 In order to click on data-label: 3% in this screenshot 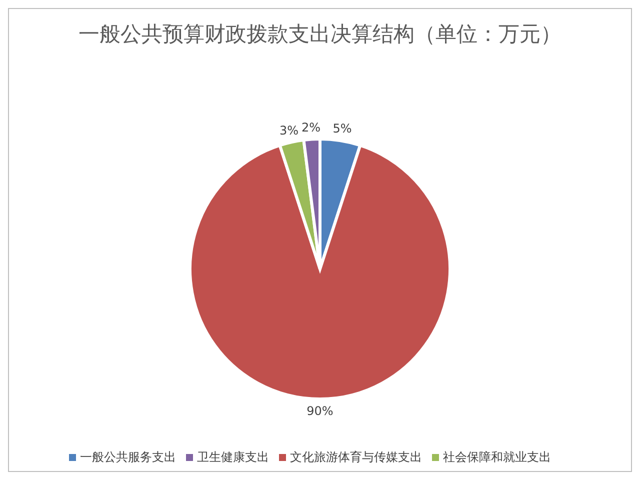, I will do `click(289, 130)`.